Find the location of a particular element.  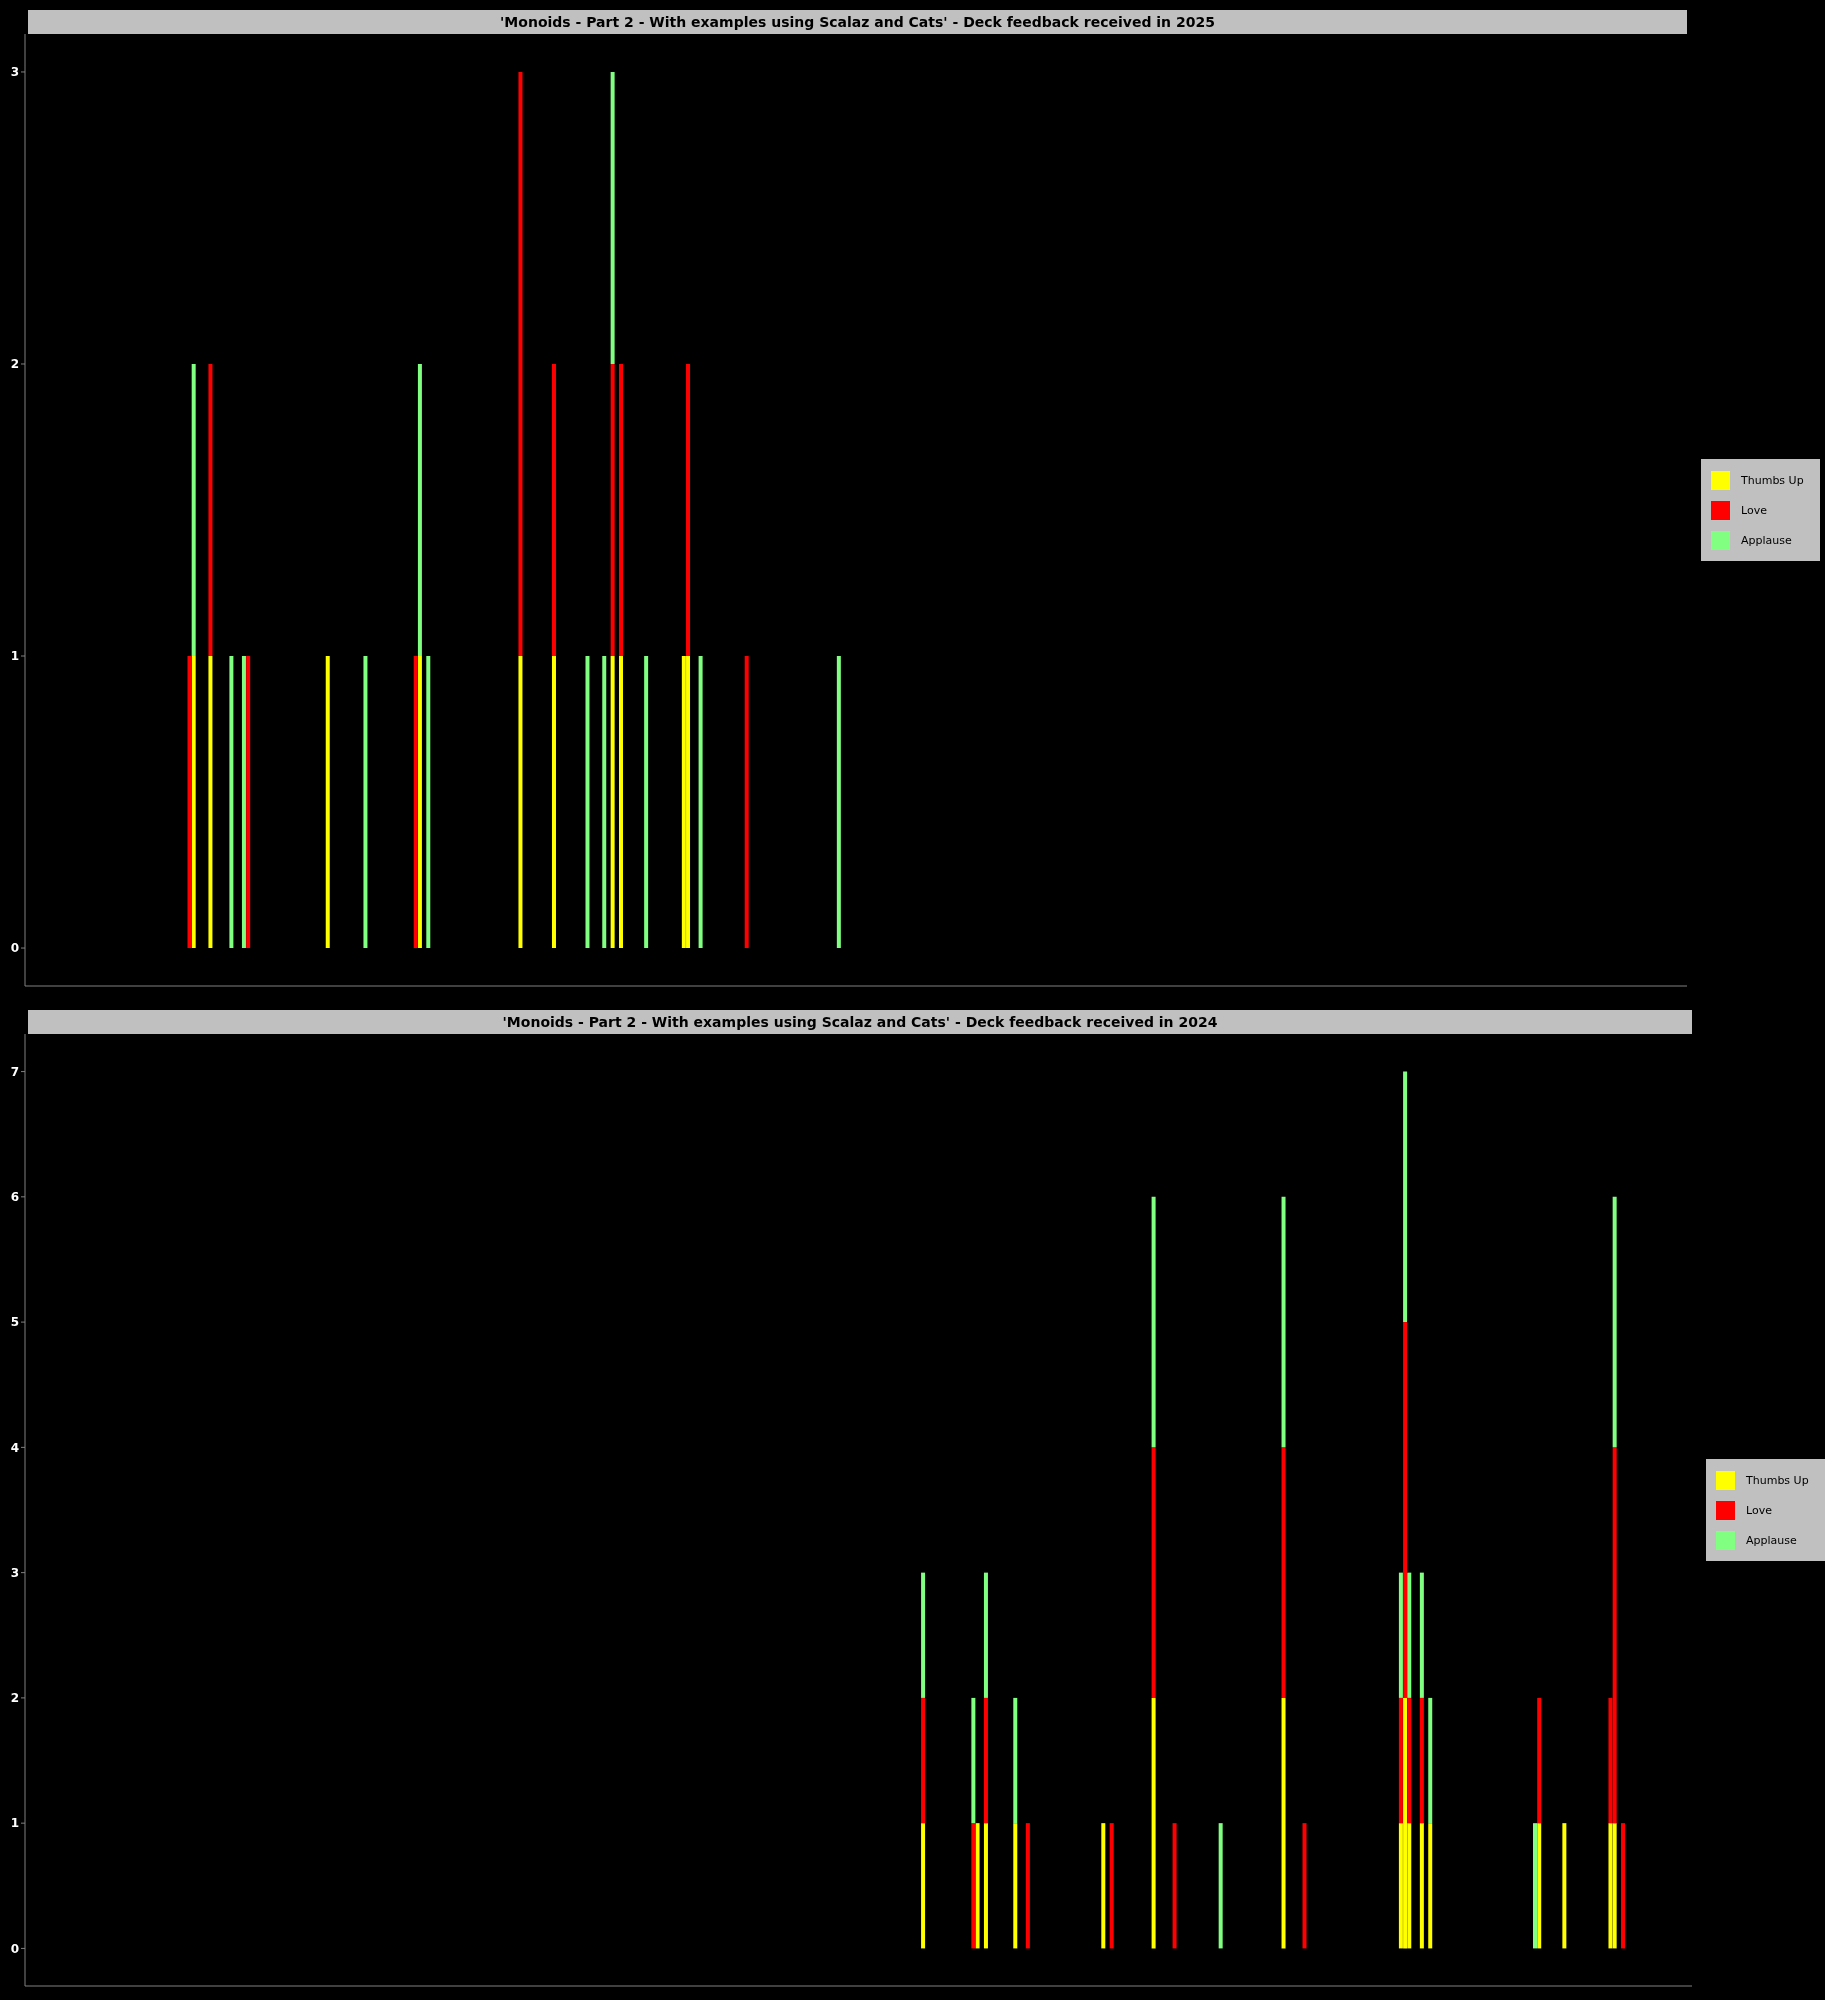

y-tick-label: 4 is located at coordinates (14, 1447).